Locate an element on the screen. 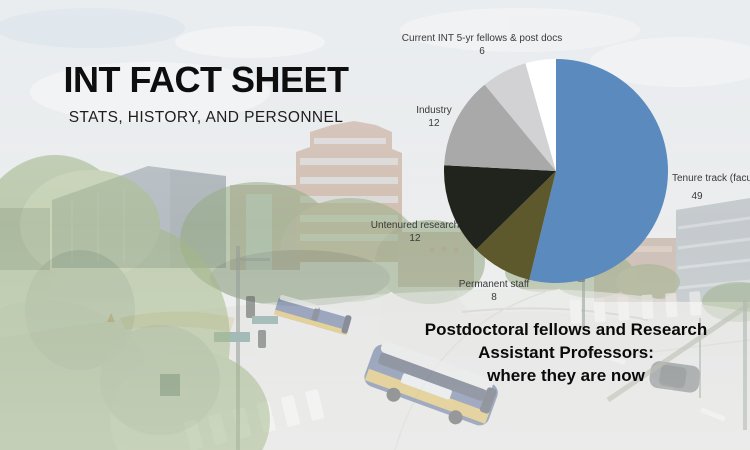  pie-chart is located at coordinates (556, 171).